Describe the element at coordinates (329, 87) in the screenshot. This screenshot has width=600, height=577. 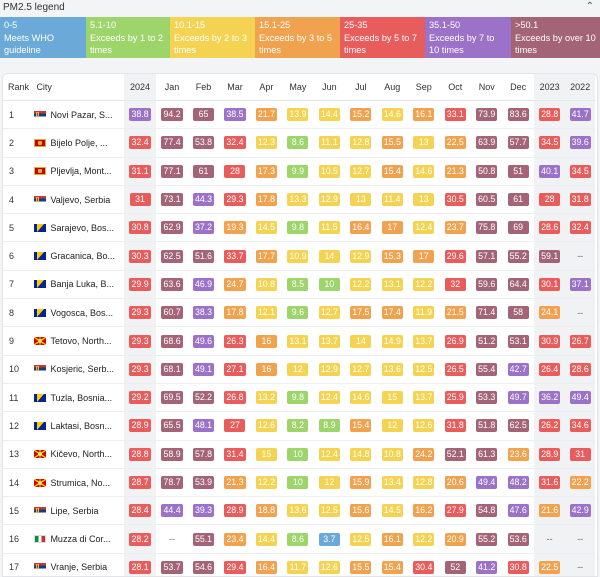
I see `column-header: Jun` at that location.